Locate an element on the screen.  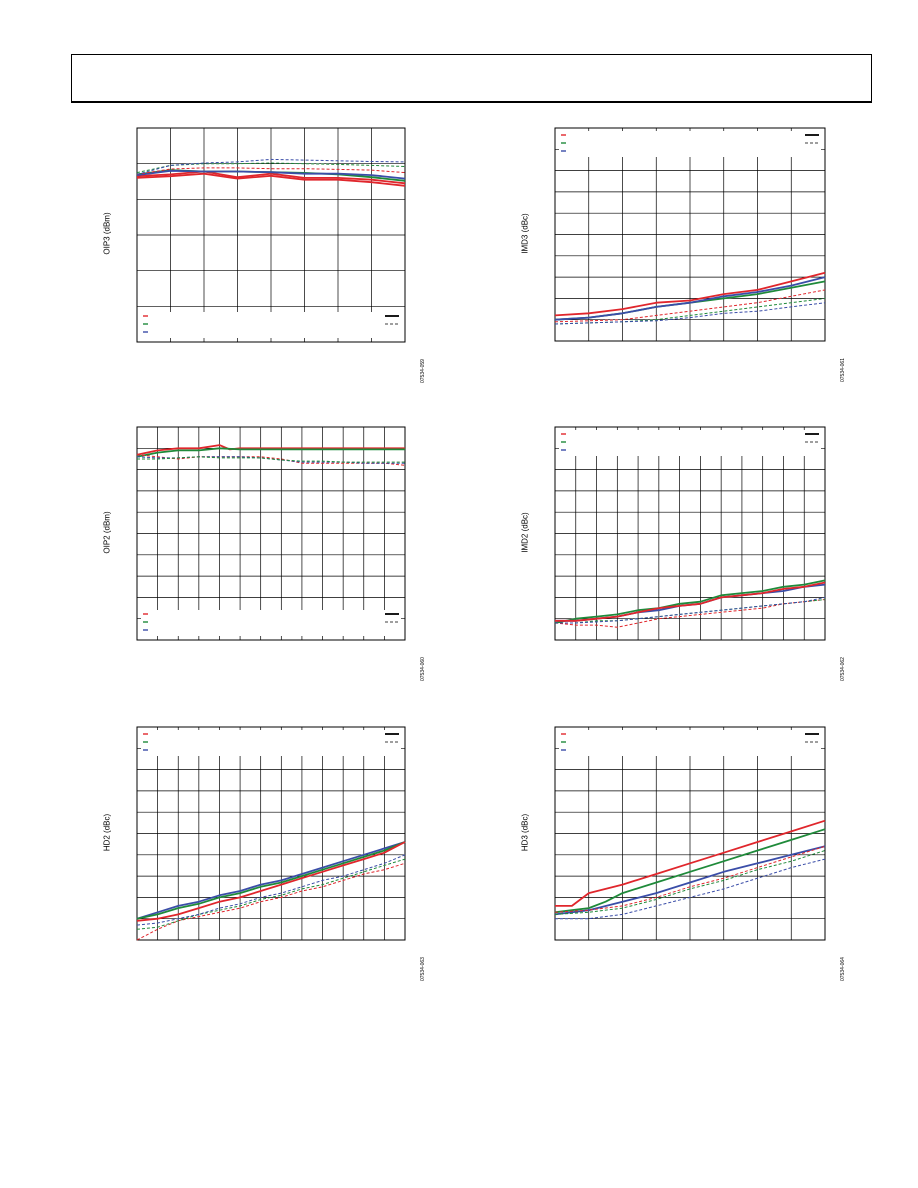
chart-svg-imd3 is located at coordinates (690, 234).